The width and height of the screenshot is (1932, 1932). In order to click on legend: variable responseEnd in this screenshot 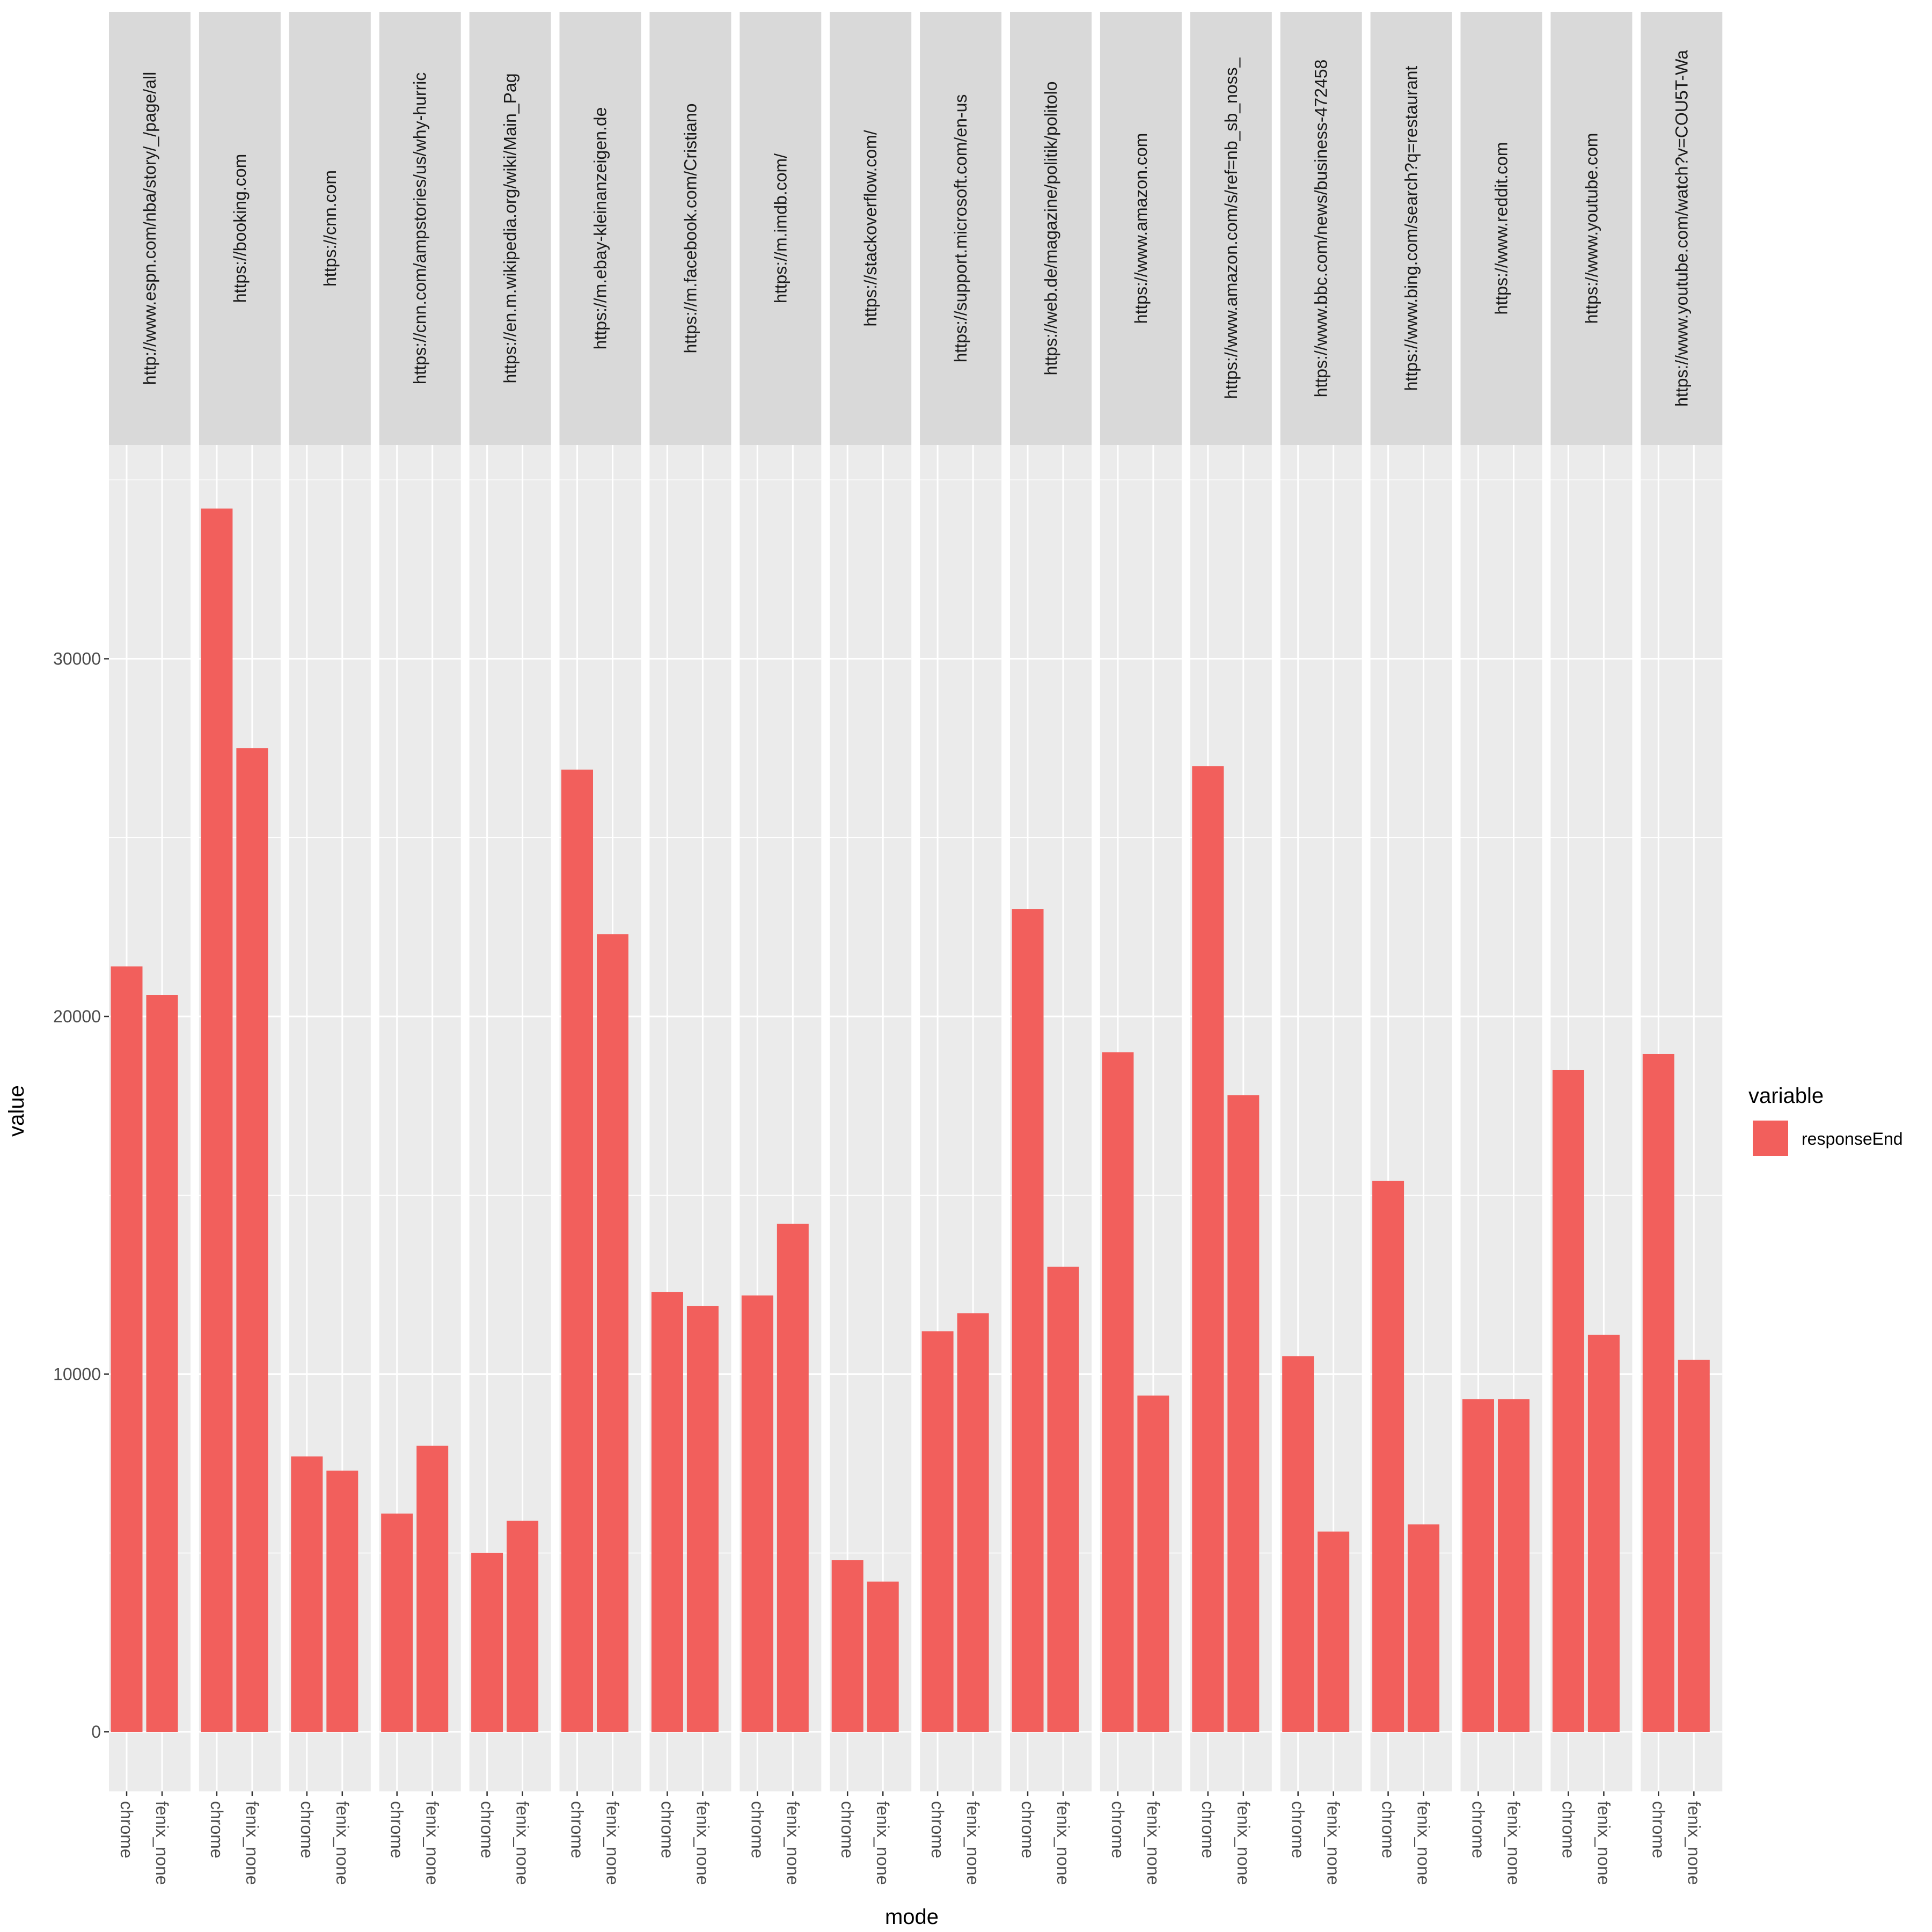, I will do `click(1825, 1120)`.